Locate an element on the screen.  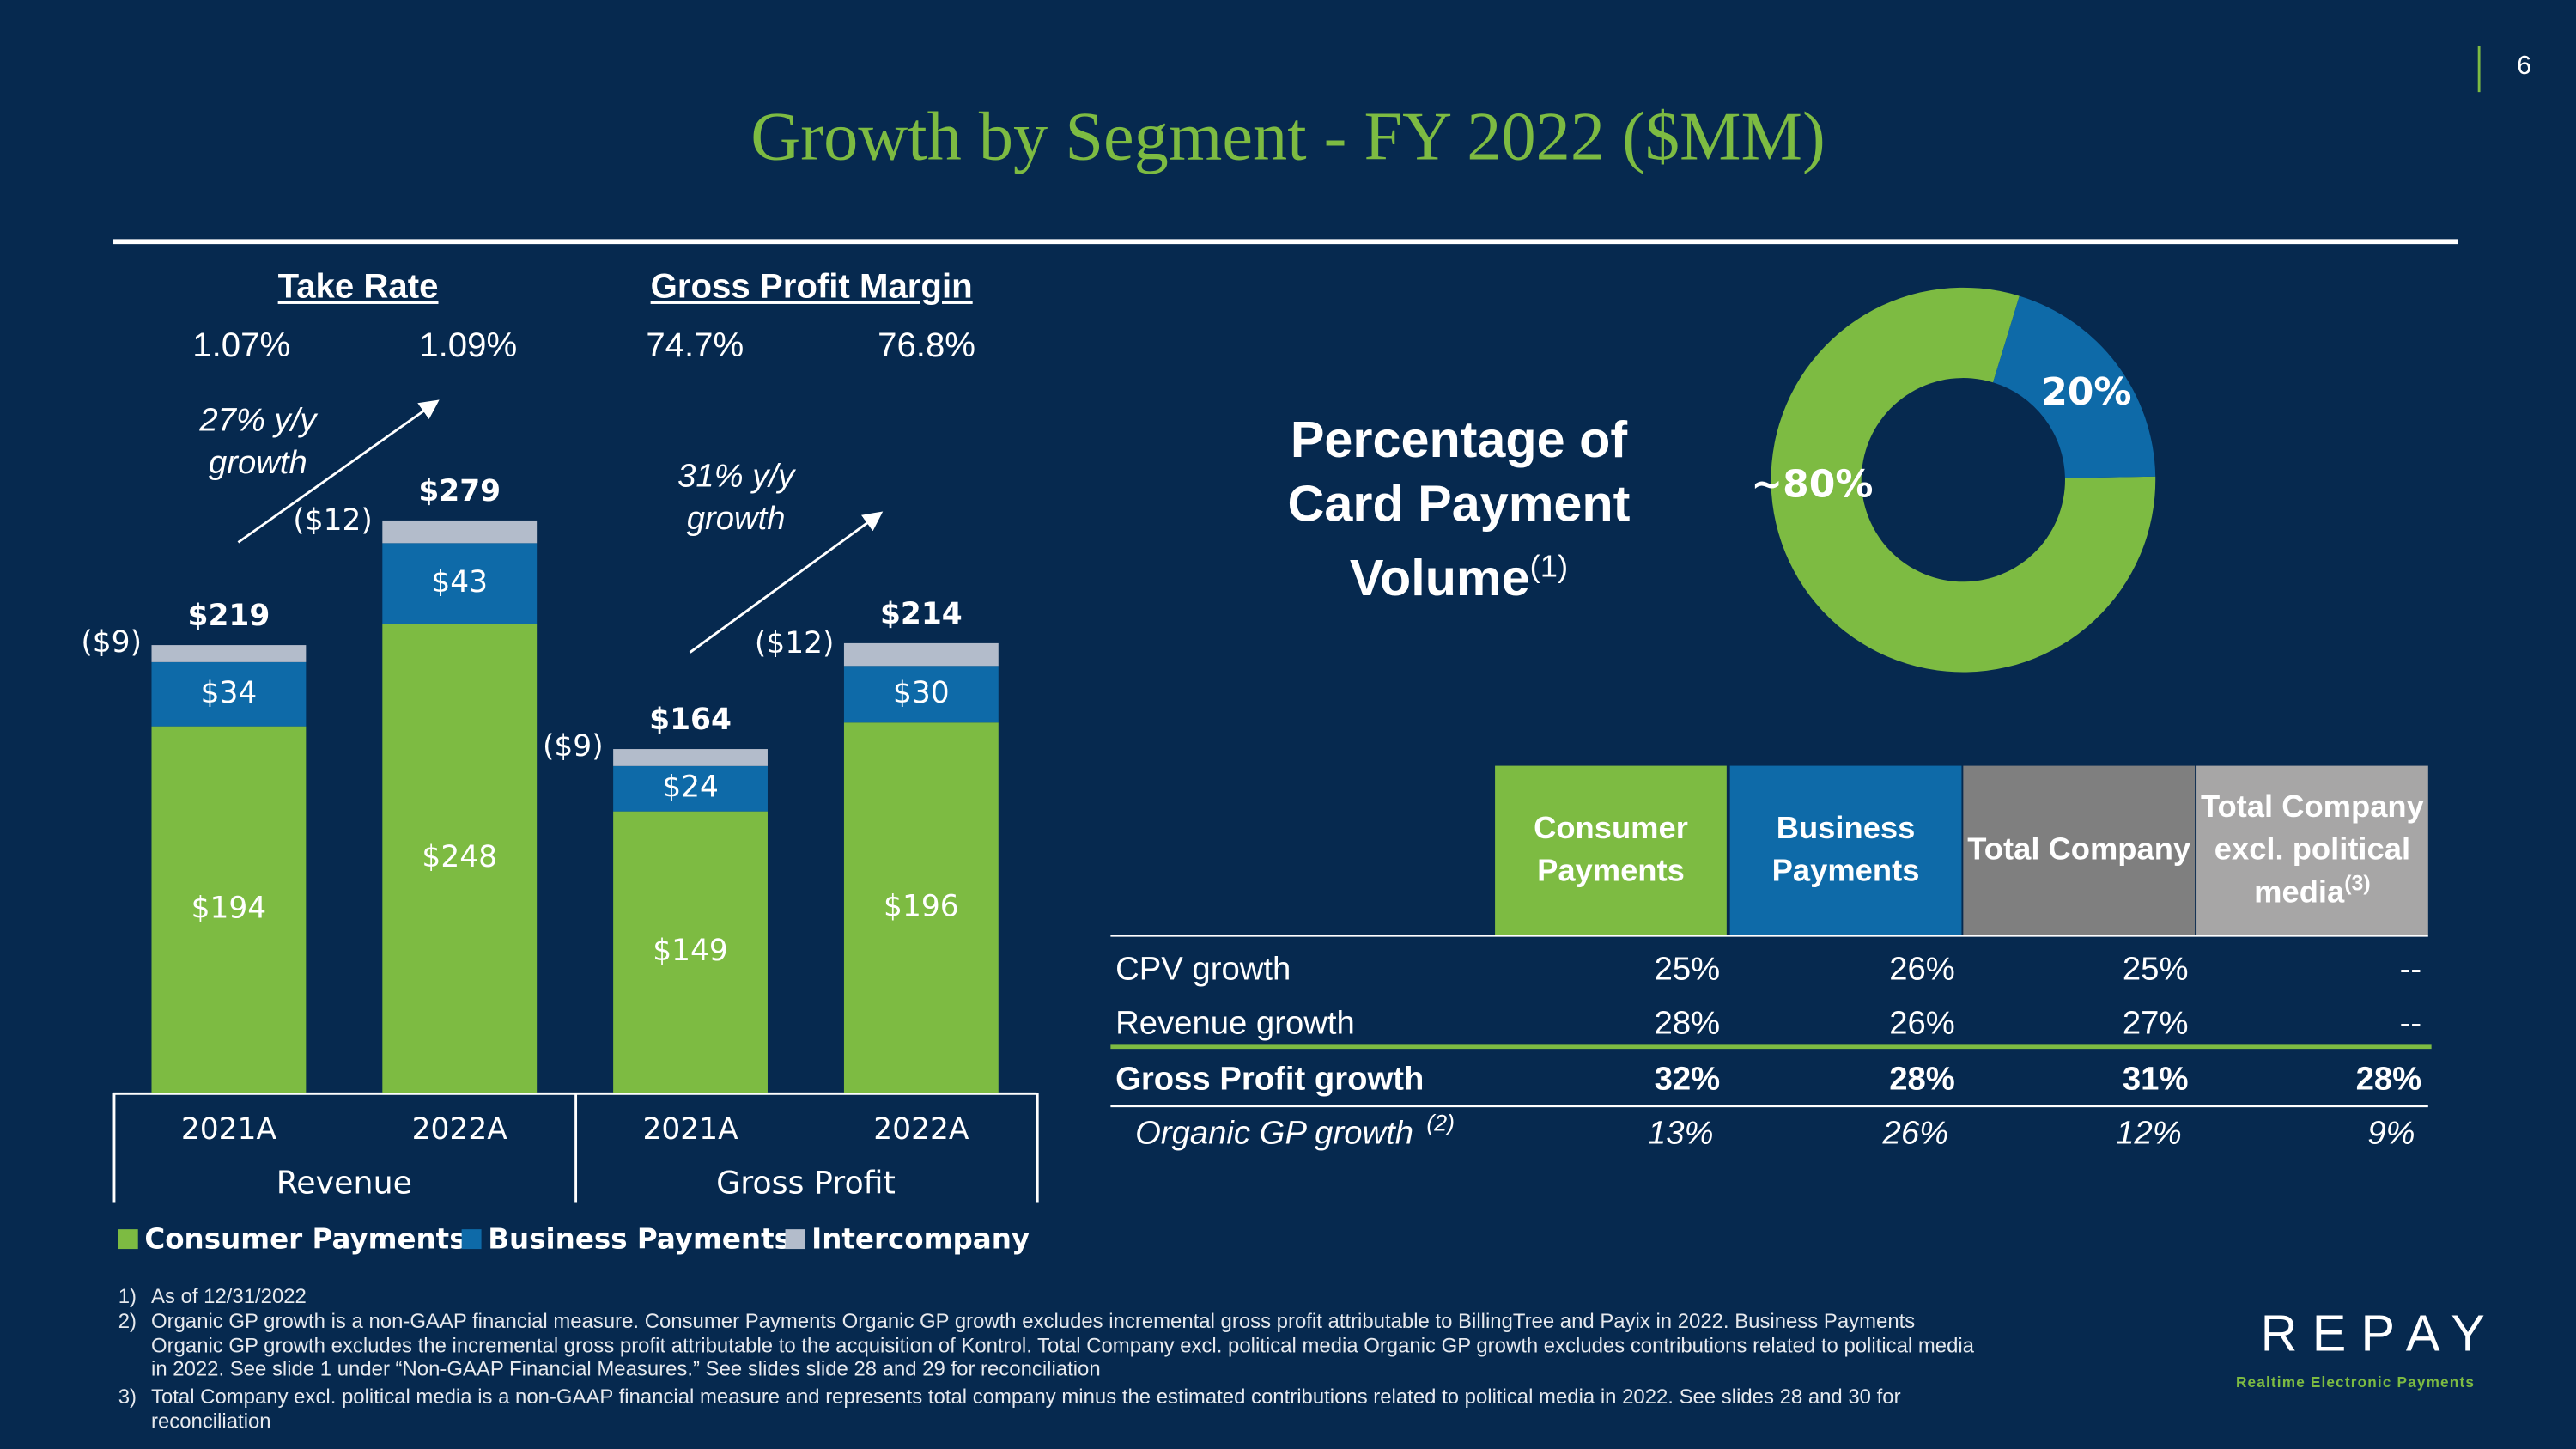
metric-value: 76.8% is located at coordinates (927, 345).